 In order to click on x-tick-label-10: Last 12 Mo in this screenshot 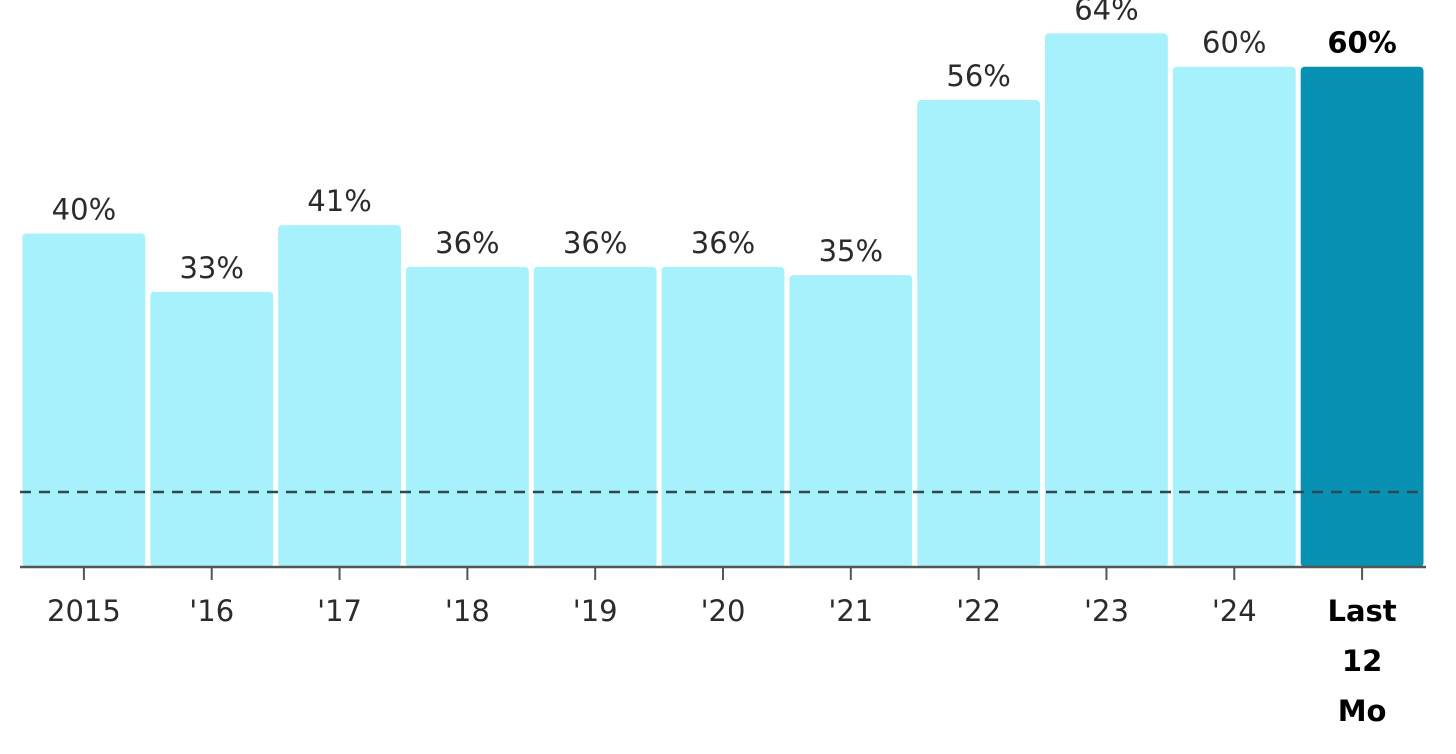, I will do `click(1361, 661)`.